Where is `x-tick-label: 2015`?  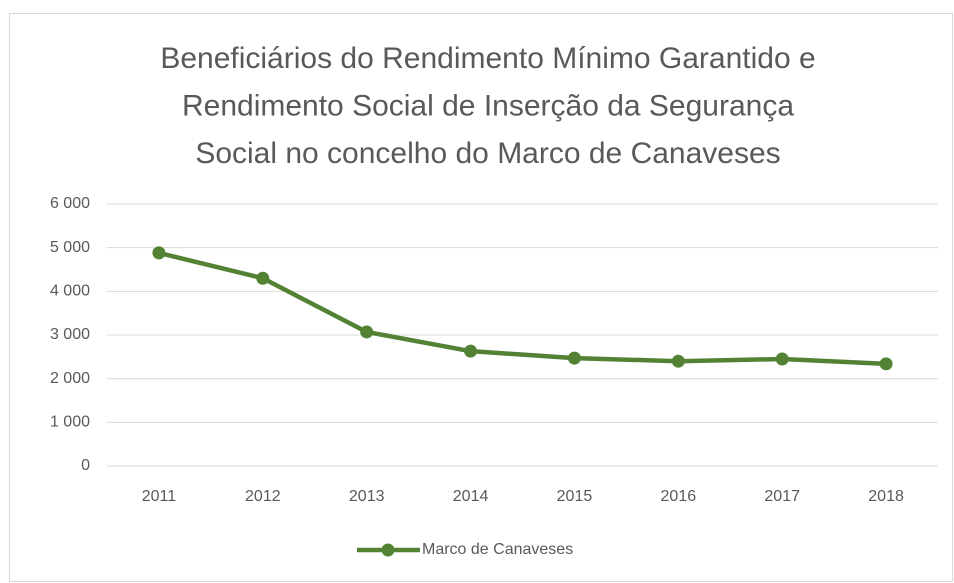 x-tick-label: 2015 is located at coordinates (575, 496).